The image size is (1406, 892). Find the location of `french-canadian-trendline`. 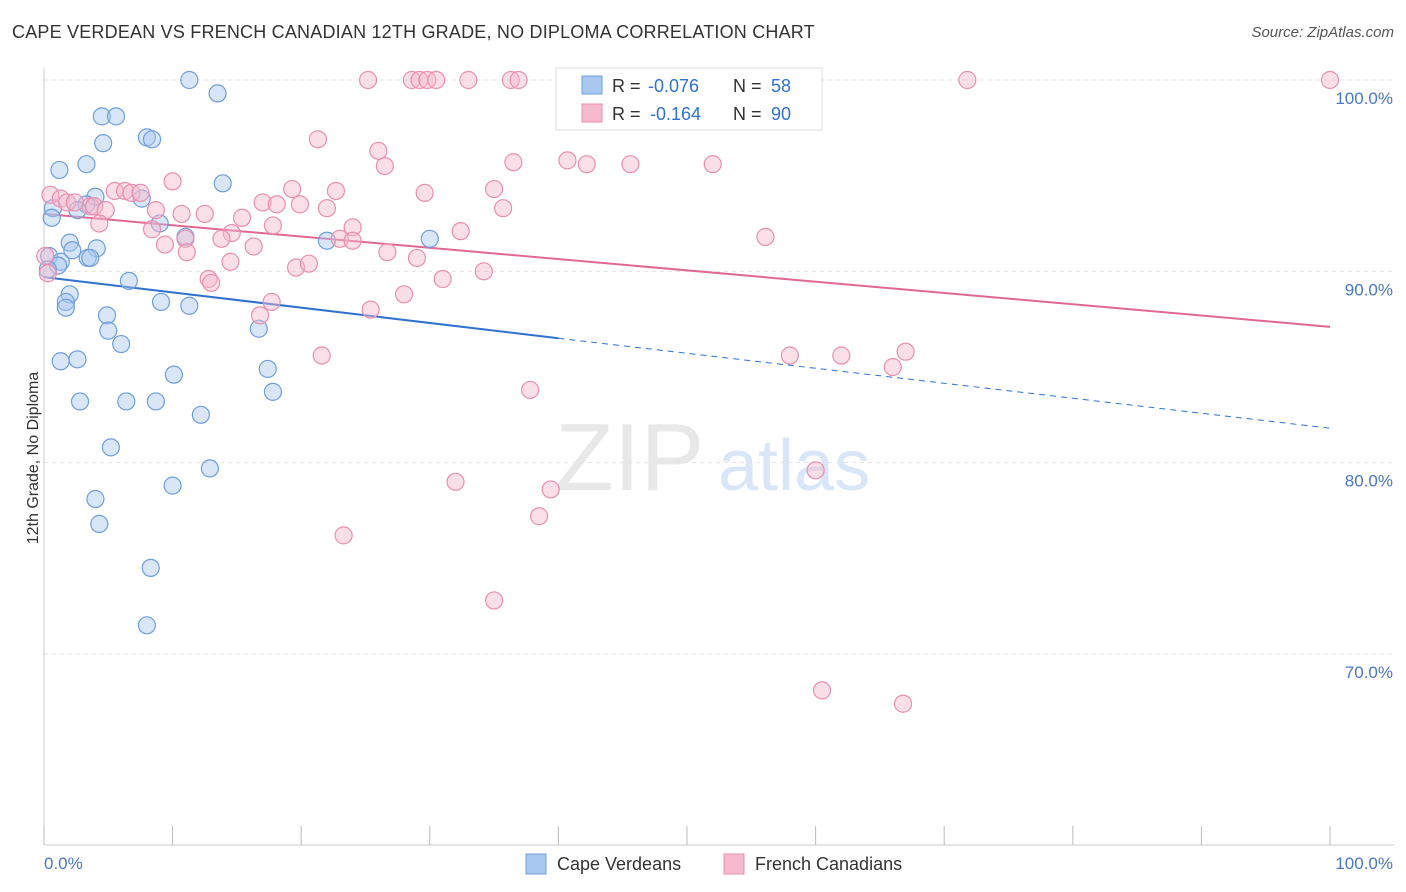

french-canadian-trendline is located at coordinates (687, 270).